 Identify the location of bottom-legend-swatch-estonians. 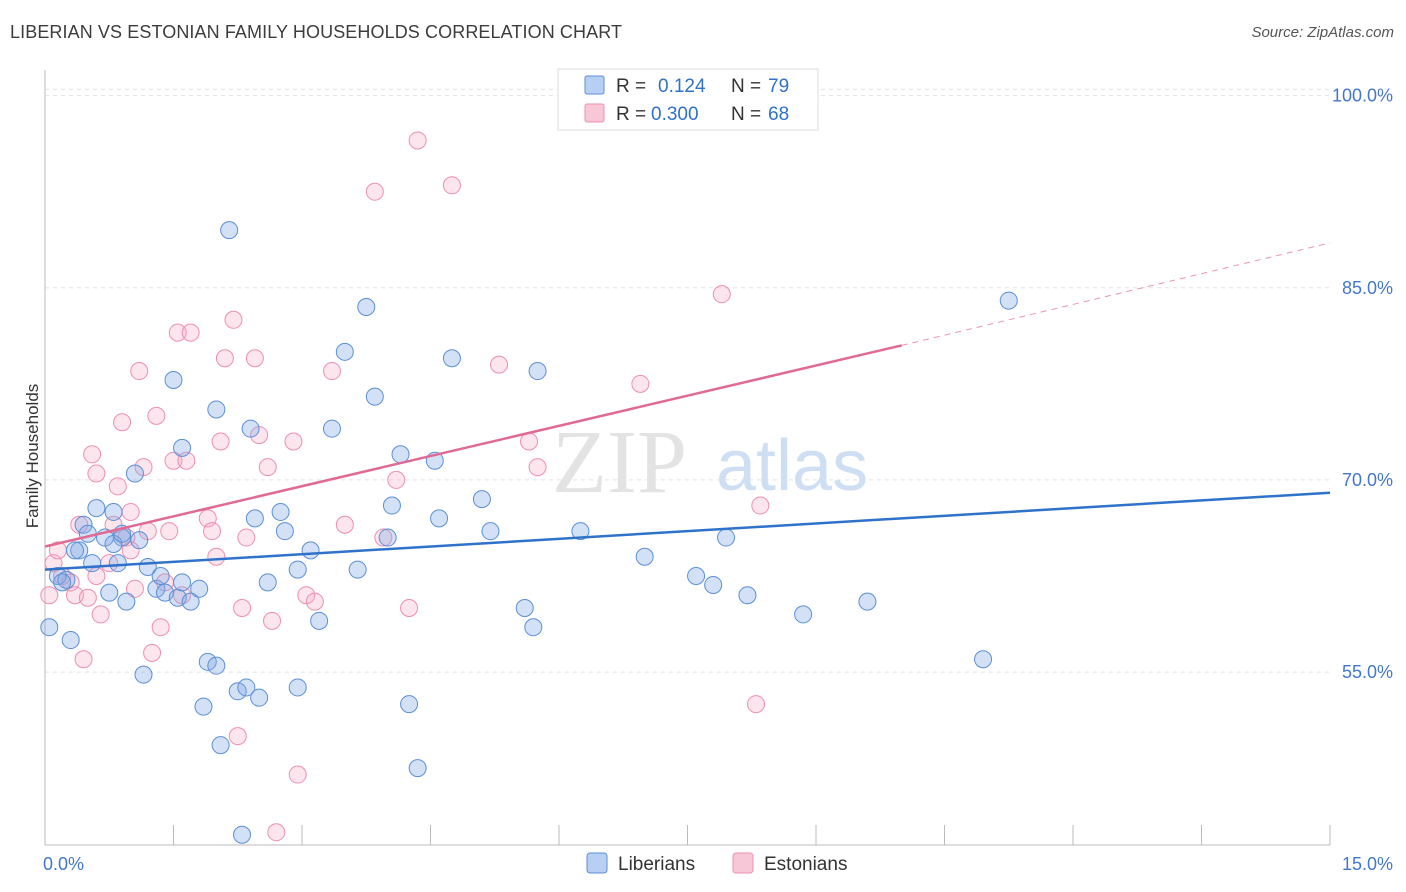
(743, 863).